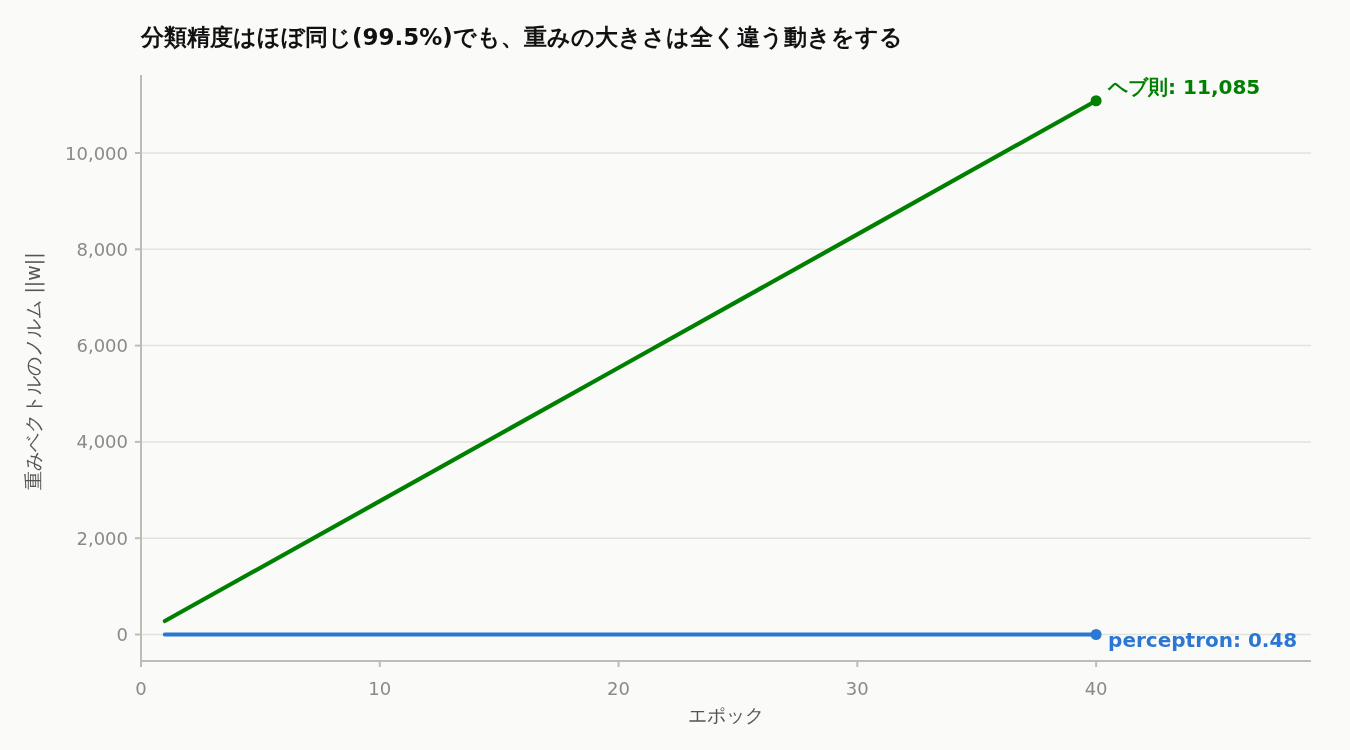  Describe the element at coordinates (33, 371) in the screenshot. I see `y-axis-title: 重みベクトルのノルム ||w||` at that location.